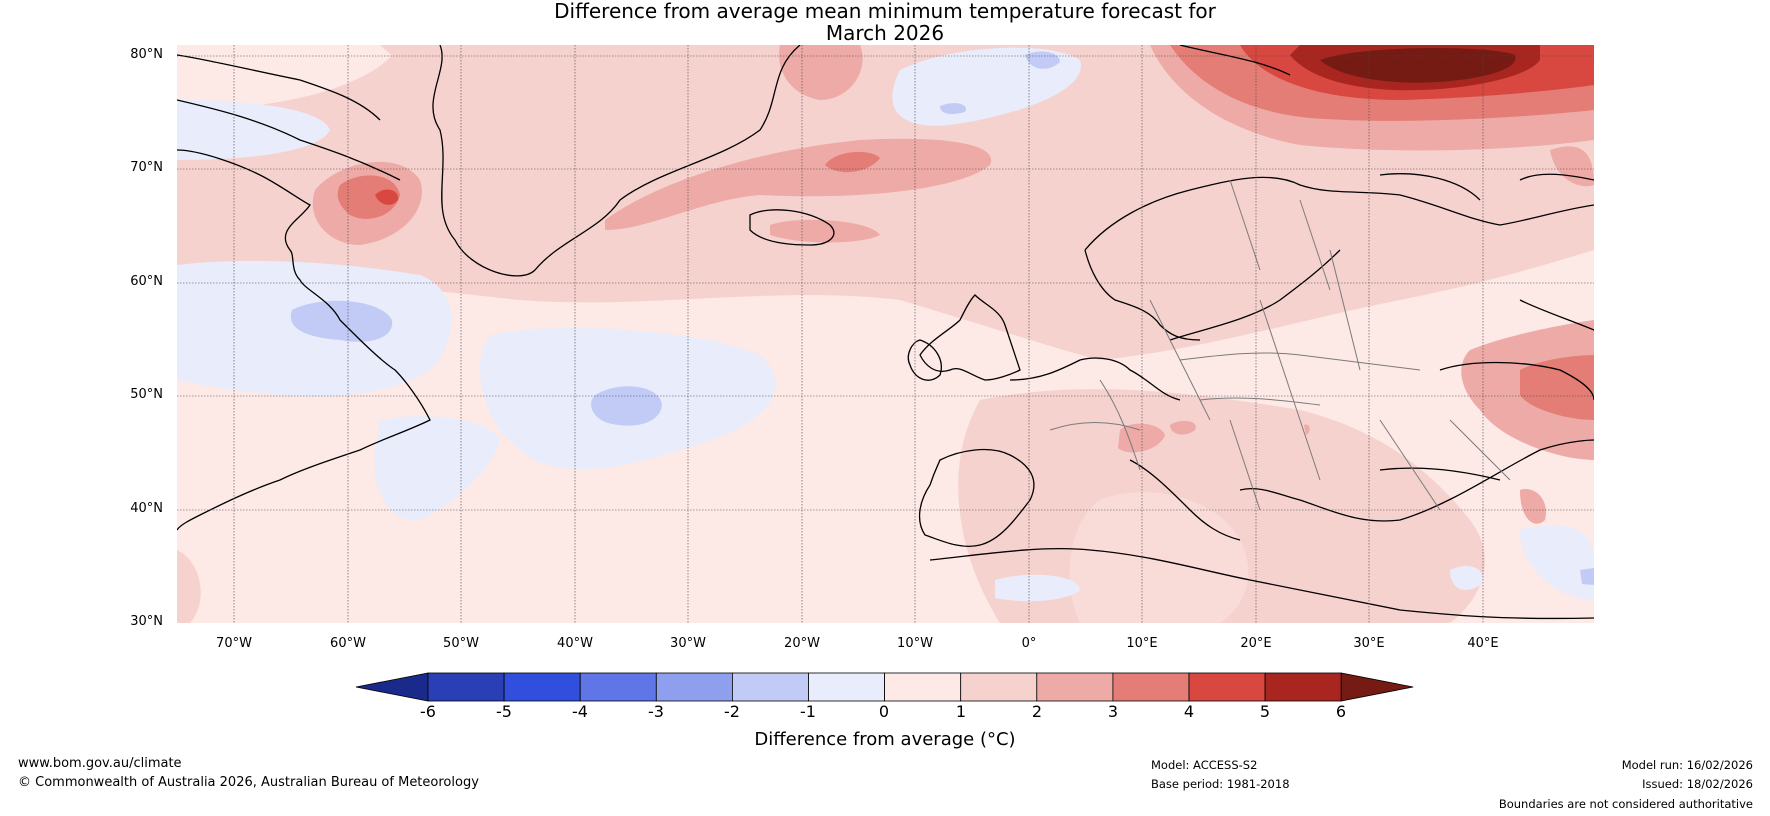 The width and height of the screenshot is (1770, 816). What do you see at coordinates (808, 711) in the screenshot?
I see `colorbar-tick: -1` at bounding box center [808, 711].